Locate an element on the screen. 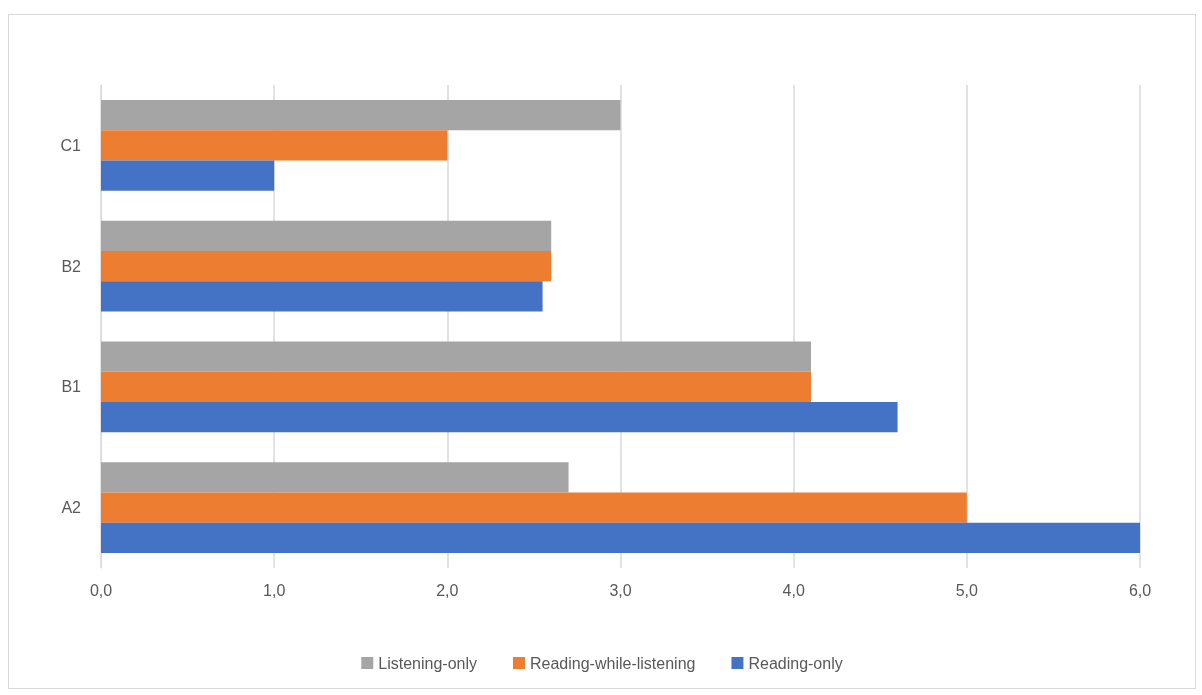 The width and height of the screenshot is (1202, 695). x-tick-label: 1,0 is located at coordinates (274, 590).